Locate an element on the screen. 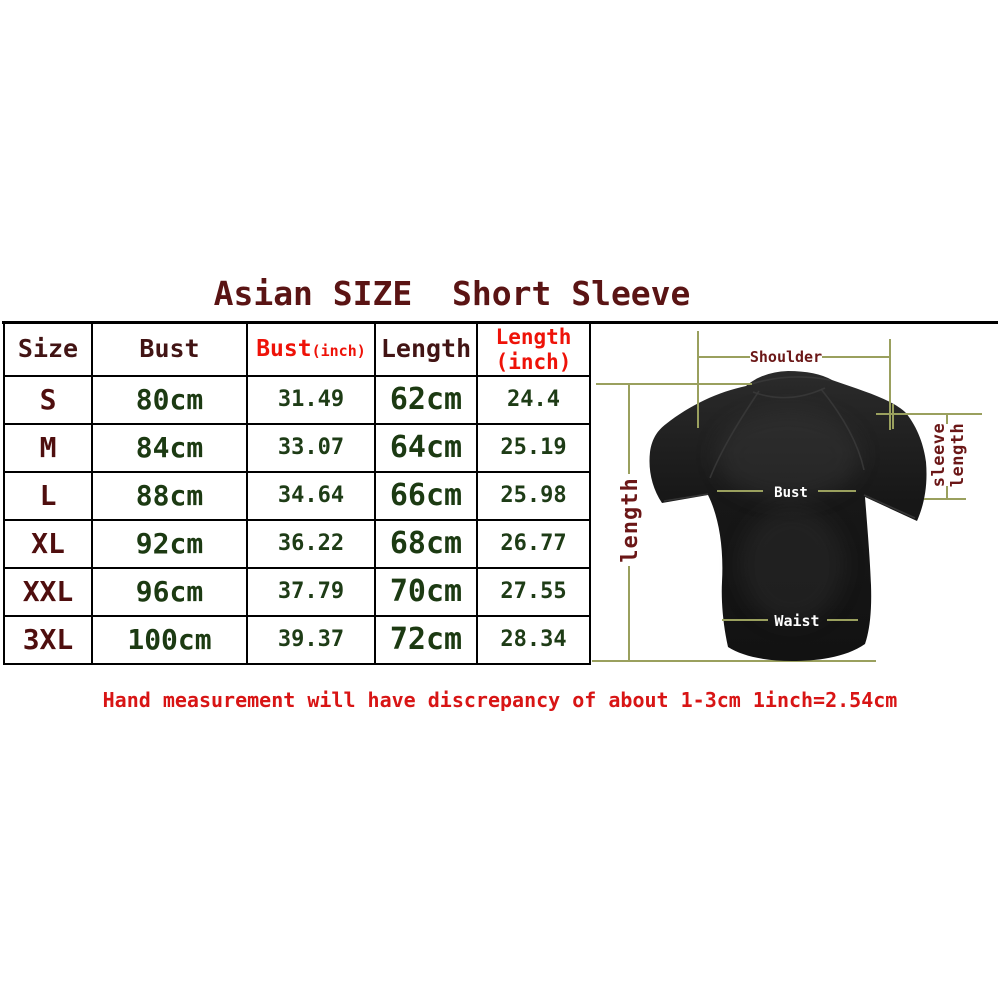 The height and width of the screenshot is (1000, 1000). raglan-seam-left is located at coordinates (734, 434).